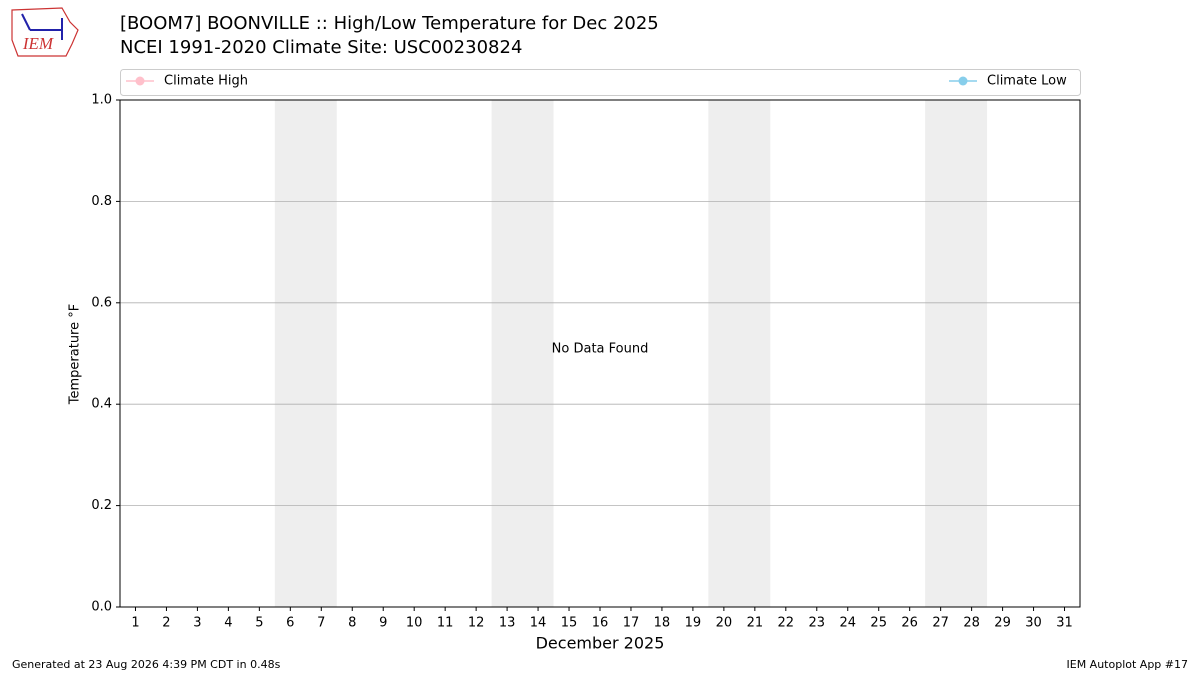 The height and width of the screenshot is (675, 1200). What do you see at coordinates (259, 623) in the screenshot?
I see `x-tick-label: 5` at bounding box center [259, 623].